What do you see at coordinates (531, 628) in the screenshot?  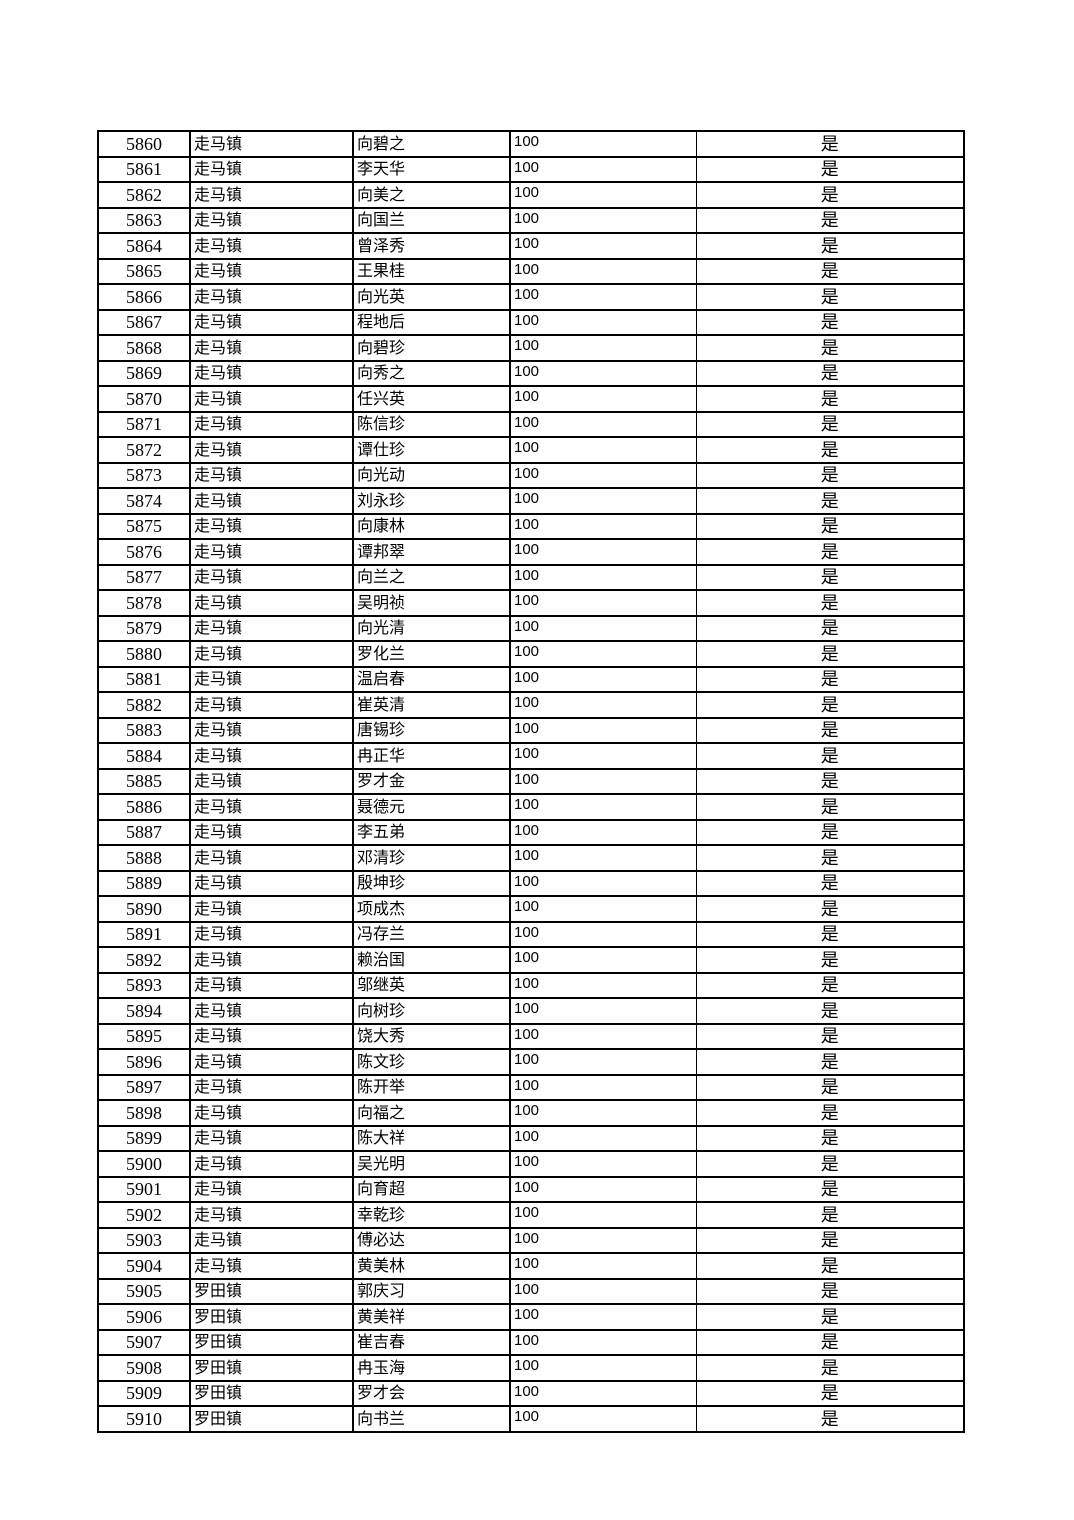 I see `table-row: 5879 走马镇 向光清 100 是` at bounding box center [531, 628].